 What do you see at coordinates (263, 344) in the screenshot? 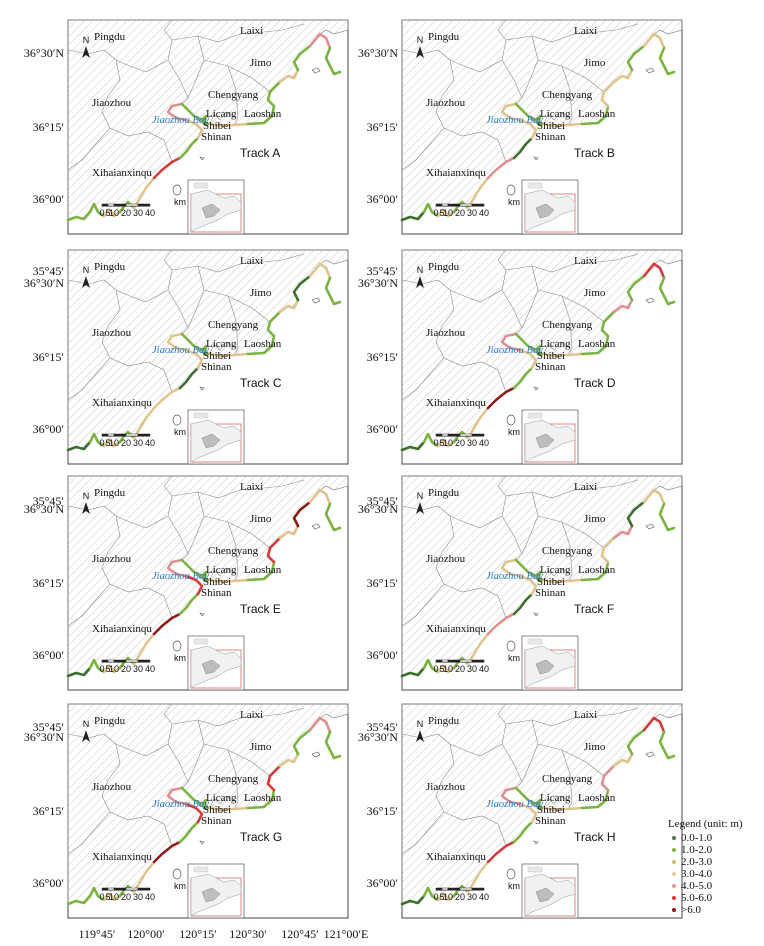
I see `label-laoshan: Laoshan` at bounding box center [263, 344].